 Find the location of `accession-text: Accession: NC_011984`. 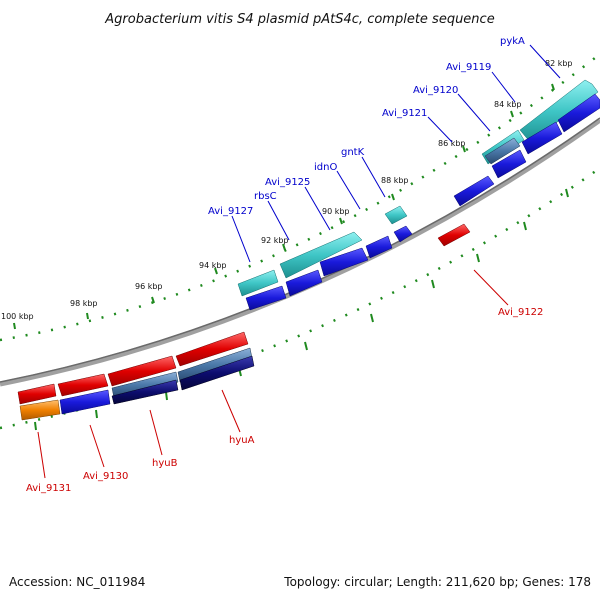

accession-text: Accession: NC_011984 is located at coordinates (77, 582).